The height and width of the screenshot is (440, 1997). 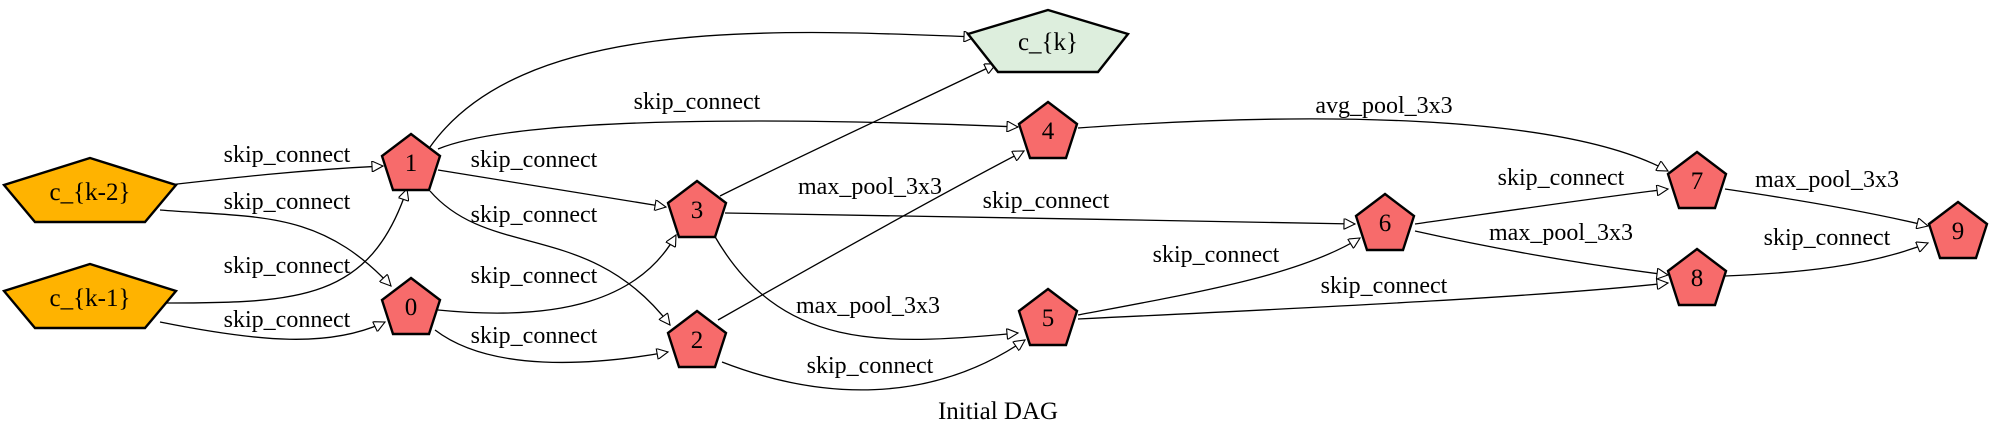 I want to click on node-n1: 1, so click(x=411, y=162).